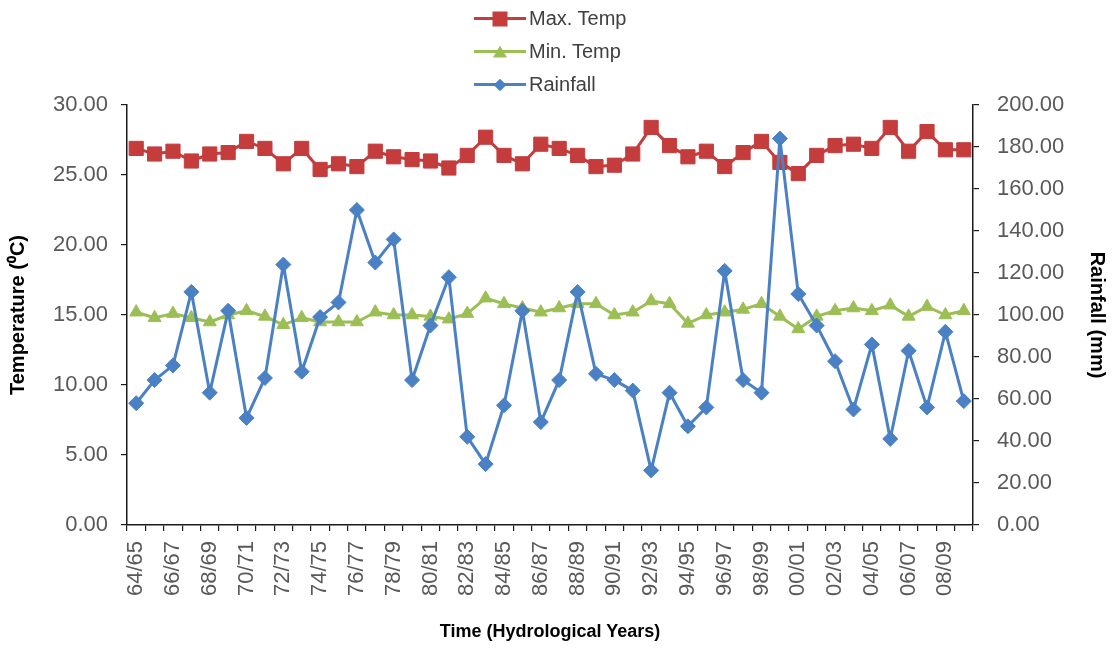 This screenshot has height=655, width=1115. What do you see at coordinates (392, 569) in the screenshot?
I see `x-tick-label: 78/79` at bounding box center [392, 569].